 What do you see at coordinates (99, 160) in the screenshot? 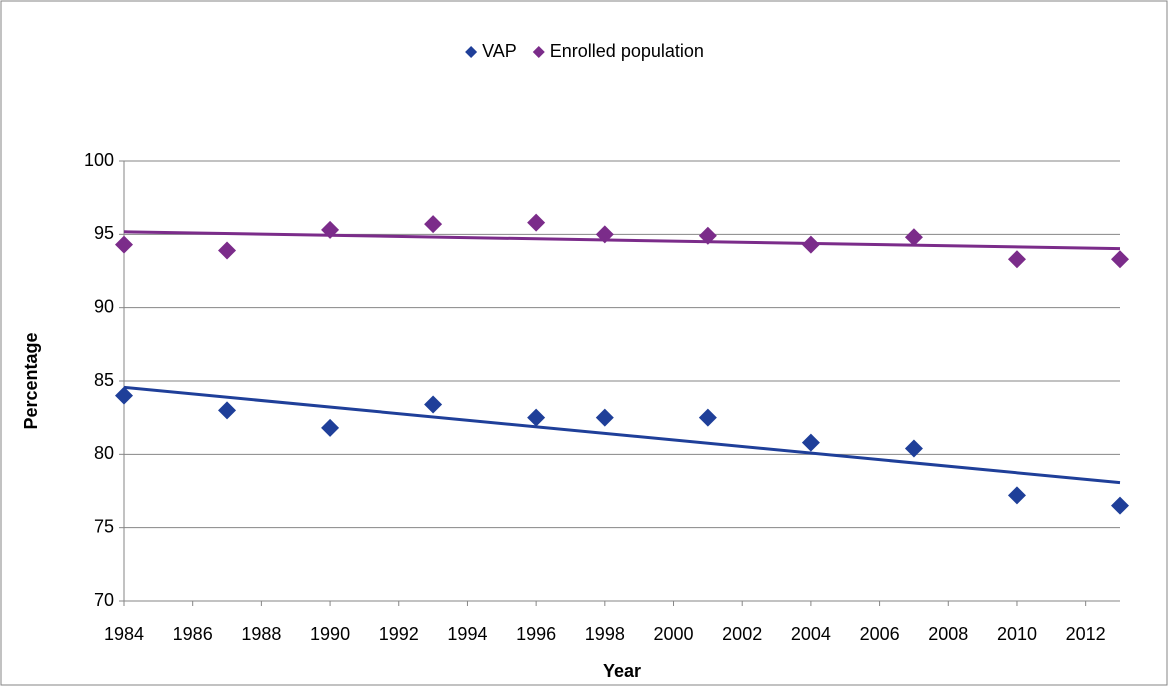
I see `y-tick-label: 100` at bounding box center [99, 160].